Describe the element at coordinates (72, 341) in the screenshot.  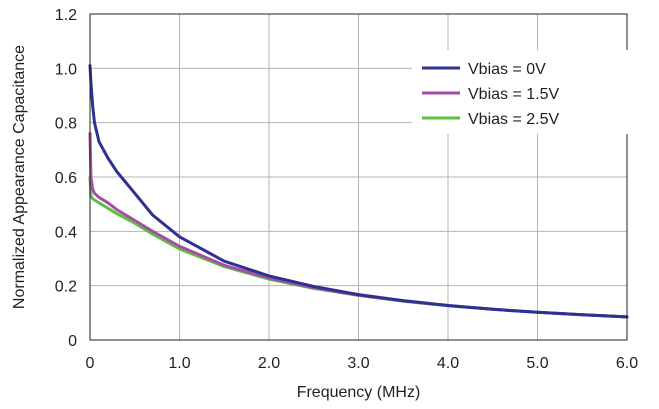
I see `y-tick-label: 0` at that location.